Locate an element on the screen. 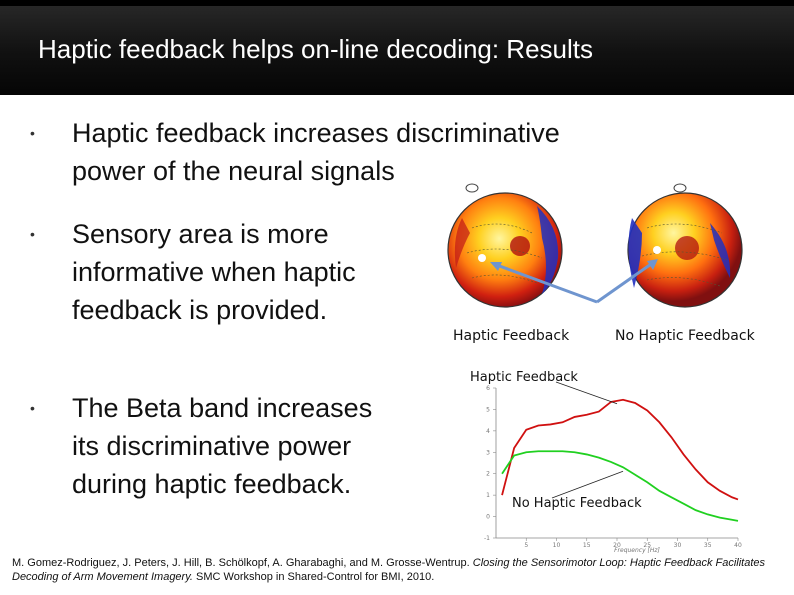 The width and height of the screenshot is (794, 595). y-tick-label: 1 is located at coordinates (488, 495).